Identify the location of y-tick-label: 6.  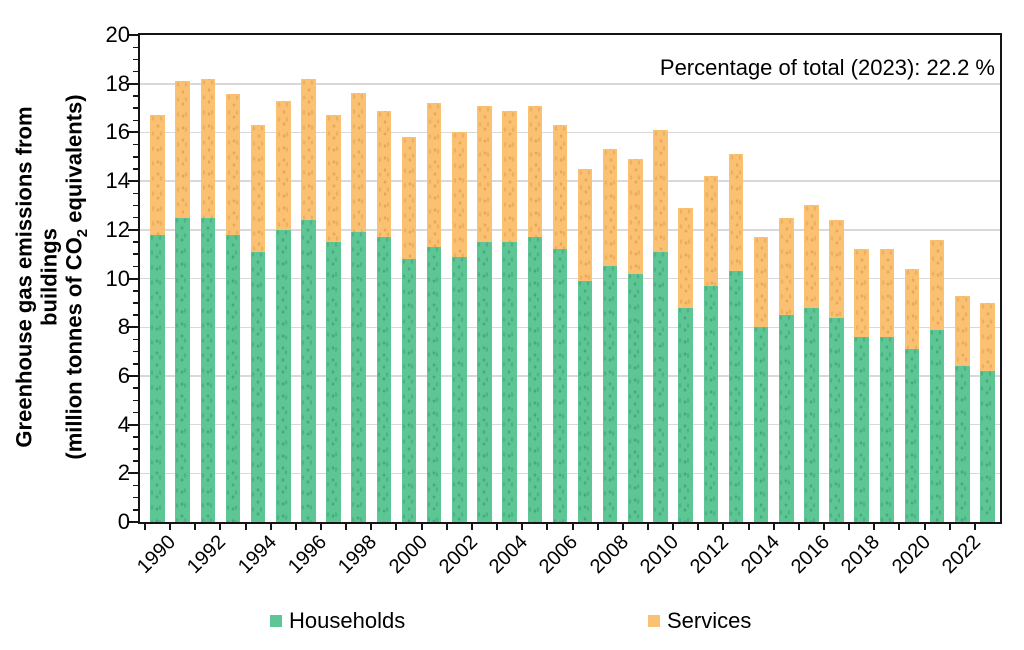
(123, 375).